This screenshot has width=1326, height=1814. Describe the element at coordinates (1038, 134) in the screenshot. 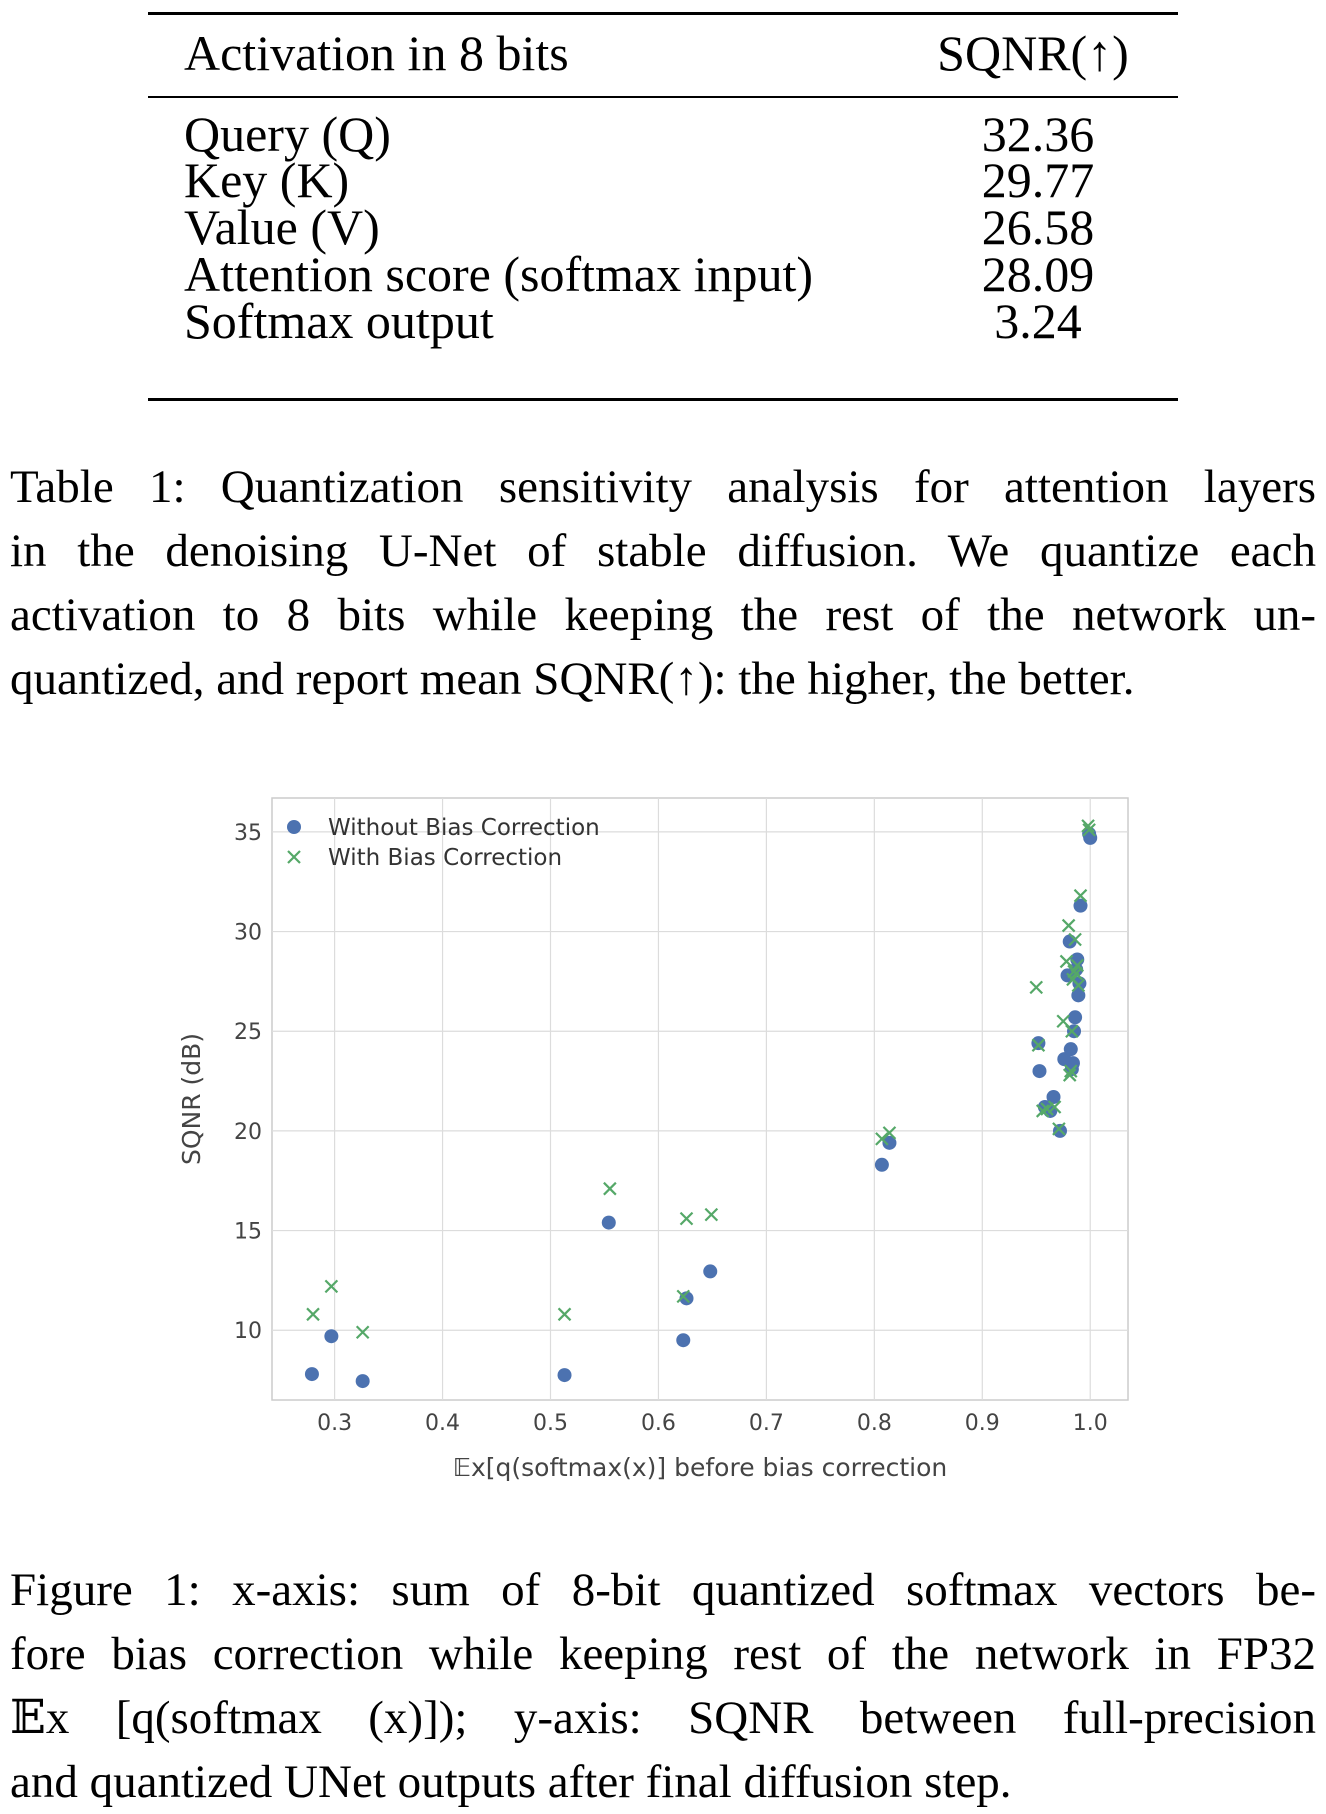

I see `table-row-value: 32.36` at that location.